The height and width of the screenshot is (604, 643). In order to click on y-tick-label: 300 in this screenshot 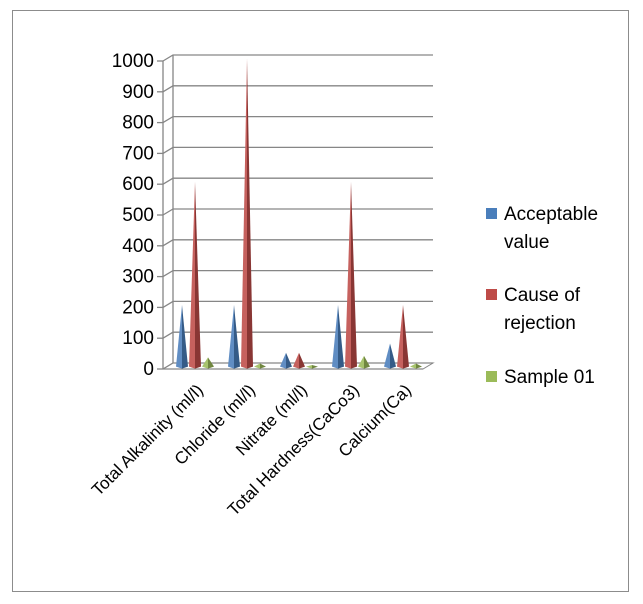, I will do `click(138, 277)`.